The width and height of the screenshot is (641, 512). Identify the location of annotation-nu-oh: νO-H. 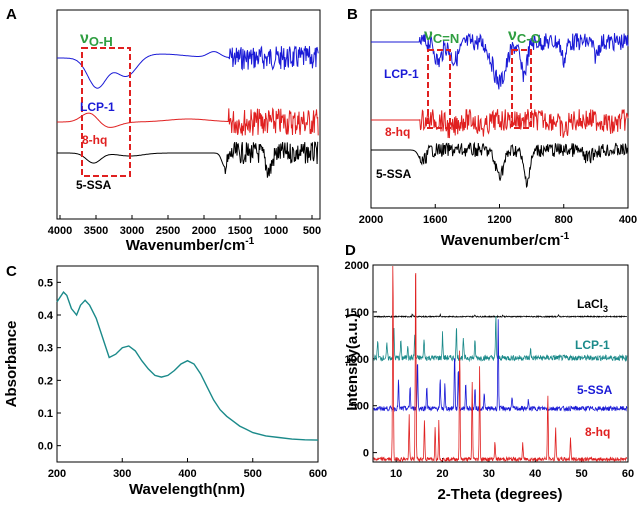
(96, 39).